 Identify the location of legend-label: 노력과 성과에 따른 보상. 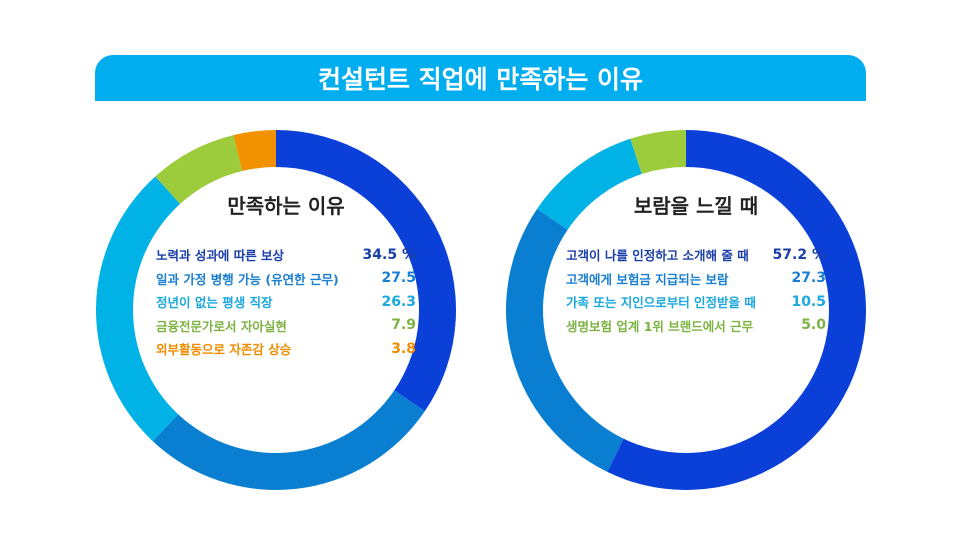
(220, 256).